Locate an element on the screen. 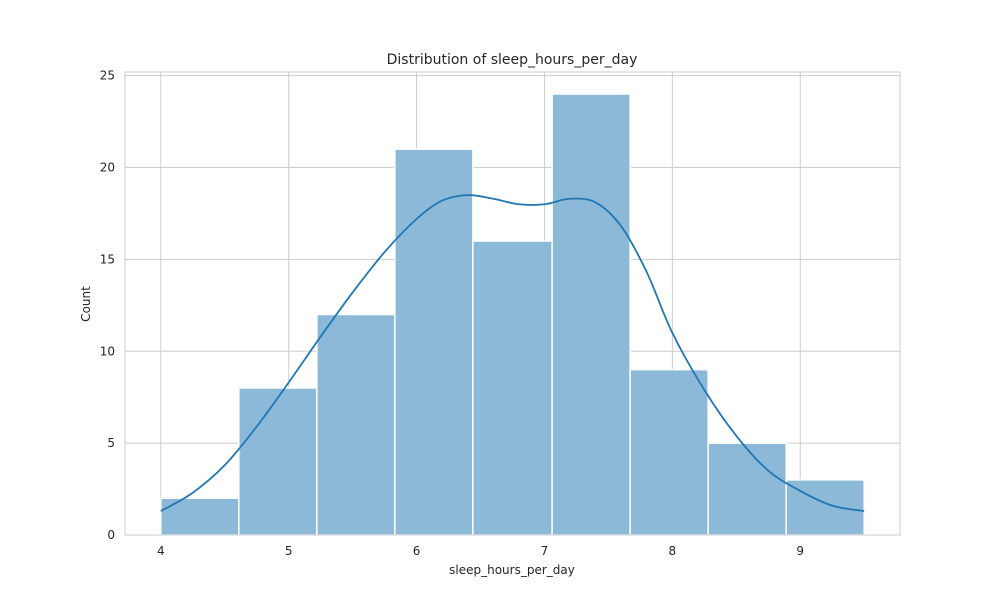  x-tick-label: 7 is located at coordinates (545, 551).